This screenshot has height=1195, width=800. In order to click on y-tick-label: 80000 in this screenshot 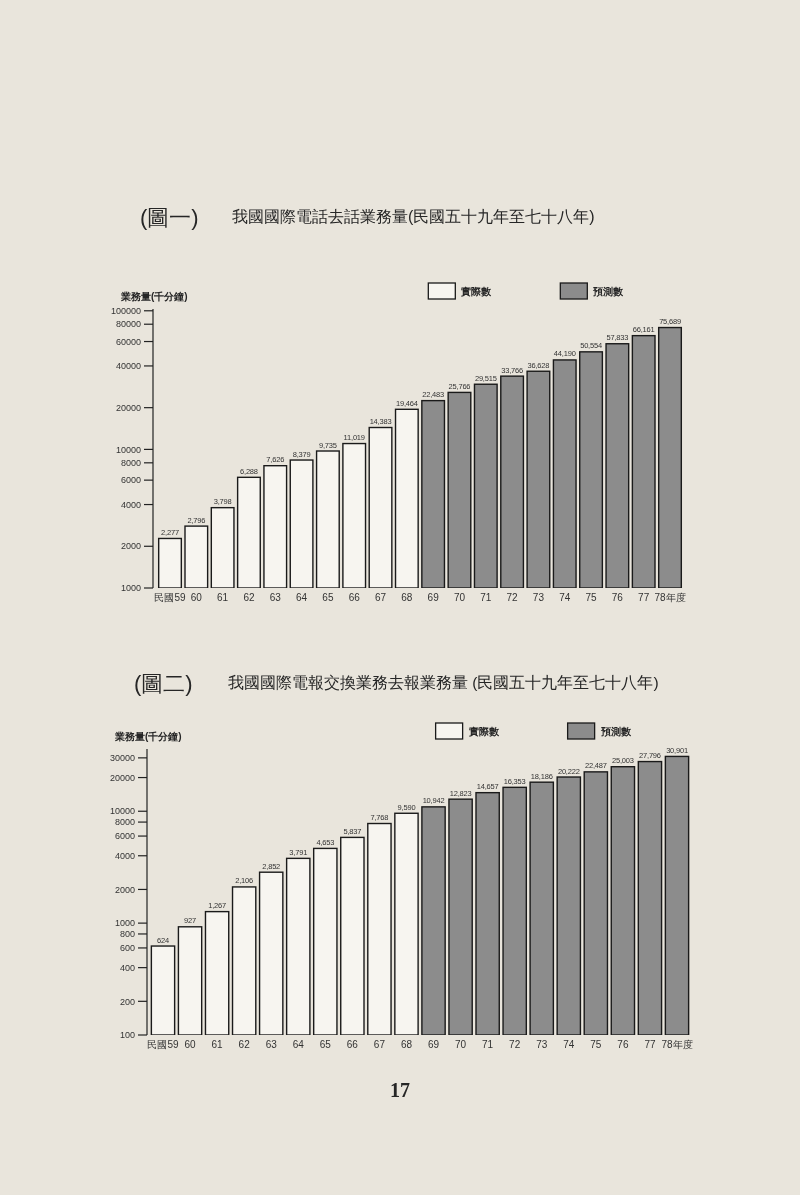, I will do `click(128, 324)`.